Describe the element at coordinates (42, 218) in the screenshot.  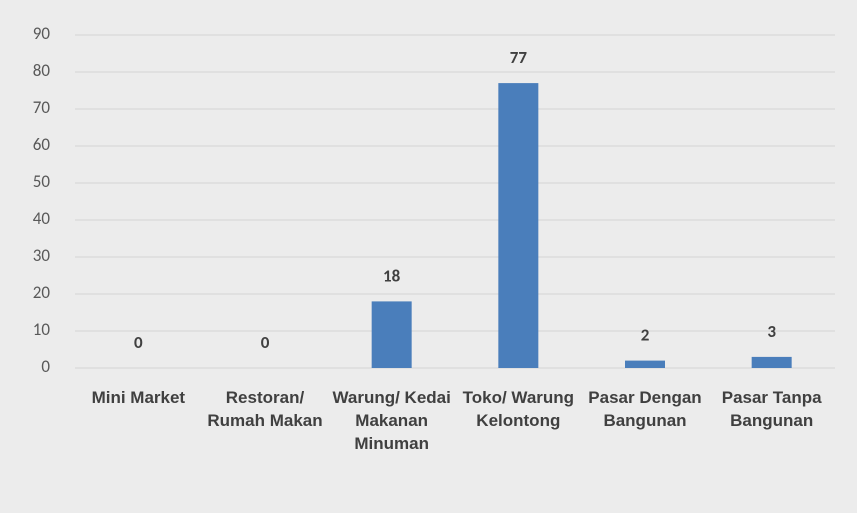
I see `y-tick-label: 40` at that location.